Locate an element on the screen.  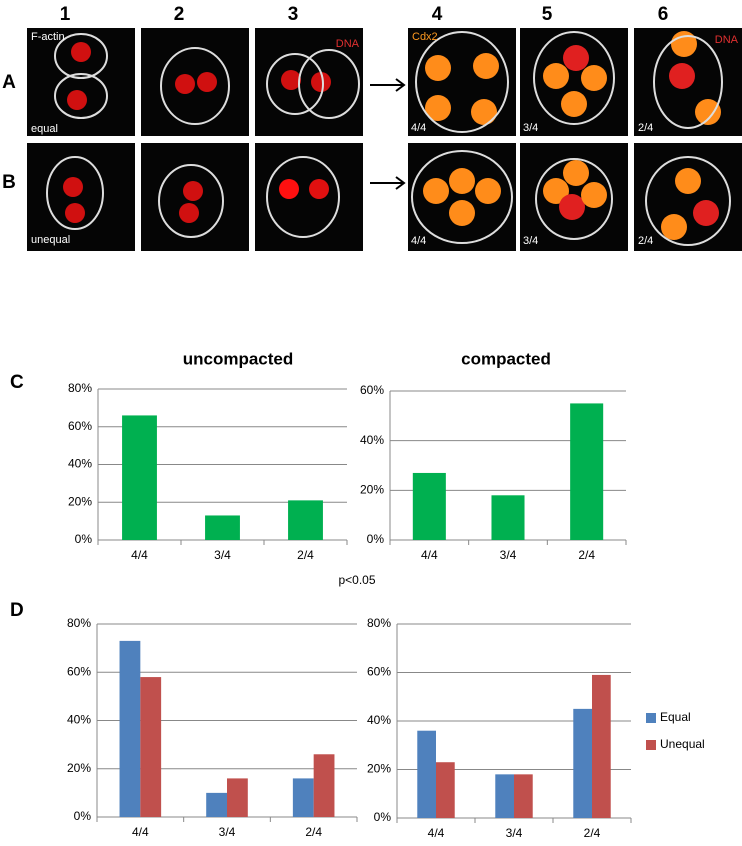
column-label: 2 is located at coordinates (179, 14).